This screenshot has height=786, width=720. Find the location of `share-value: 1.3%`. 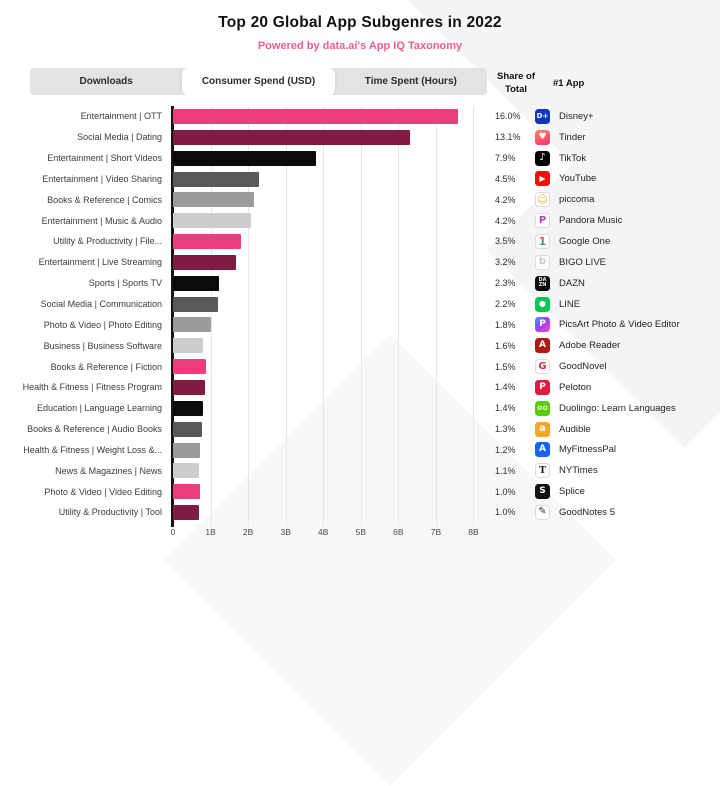

share-value: 1.3% is located at coordinates (505, 429).